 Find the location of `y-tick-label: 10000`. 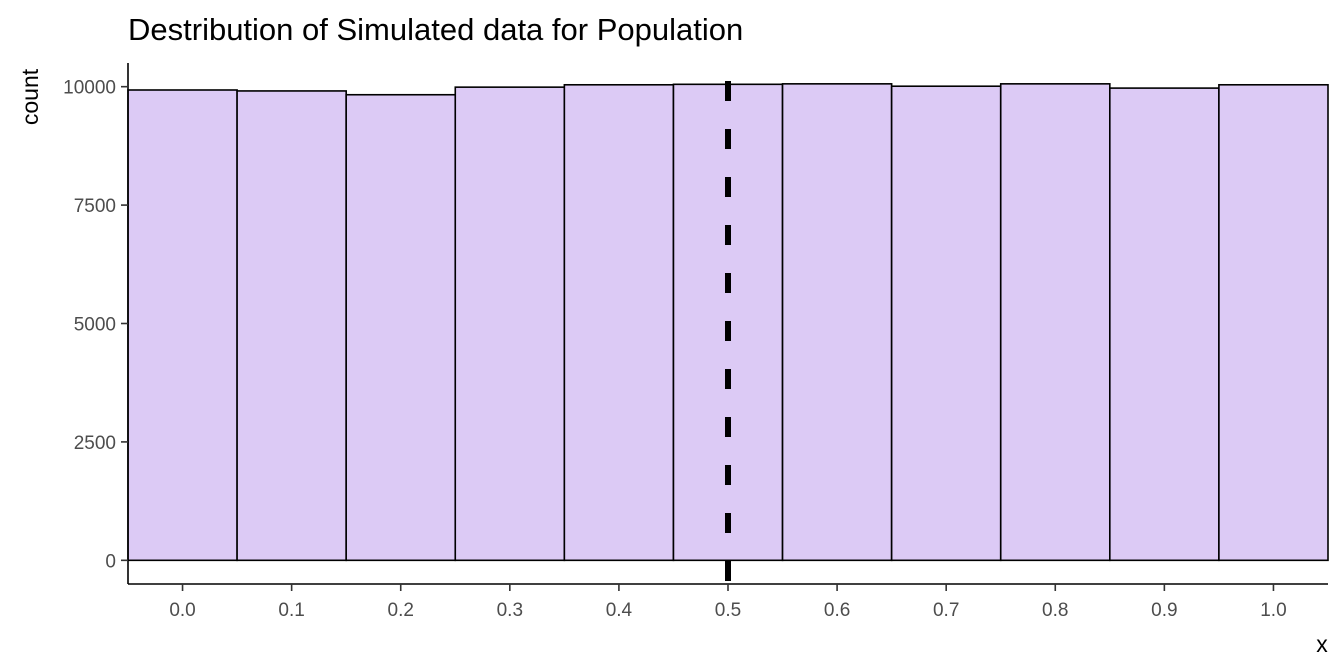

y-tick-label: 10000 is located at coordinates (89, 88).